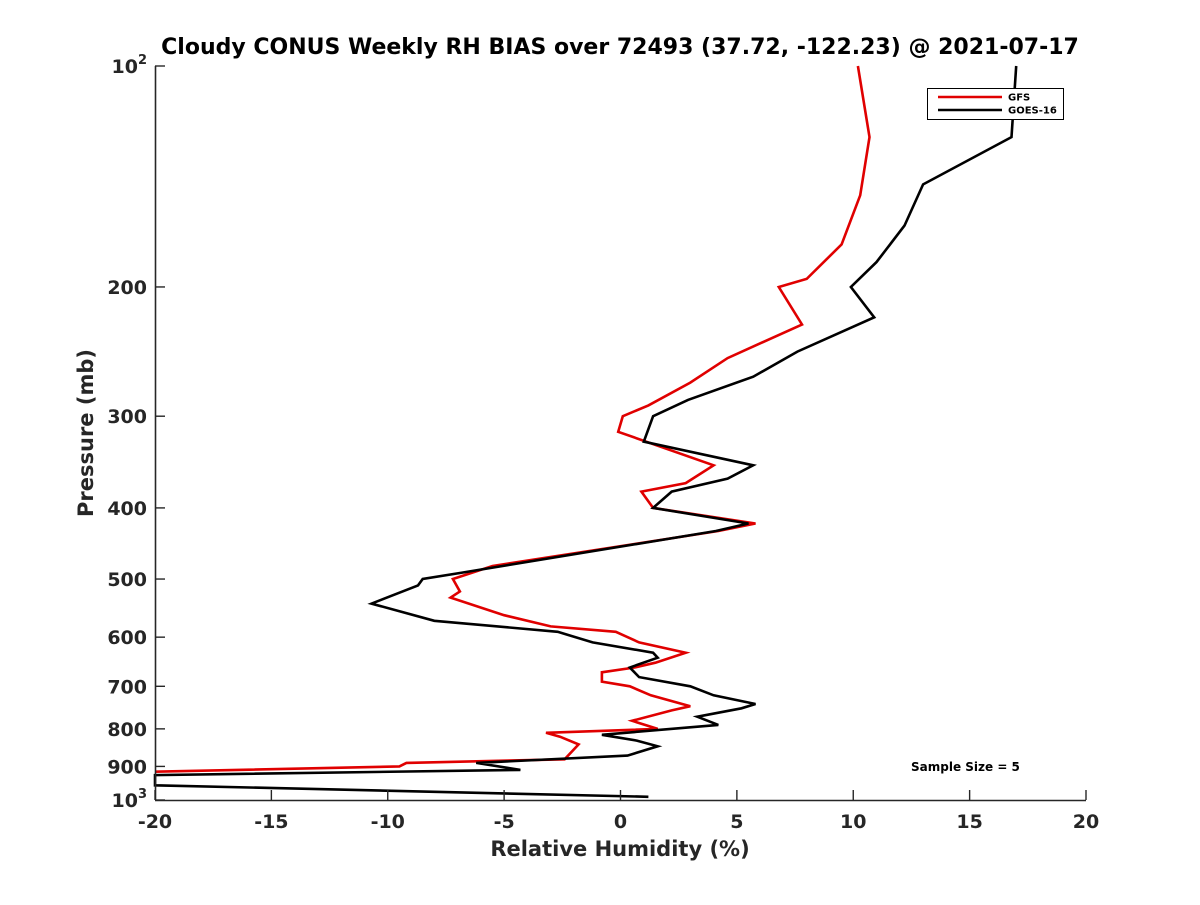 The width and height of the screenshot is (1200, 905). I want to click on x-tick-label: -10, so click(388, 822).